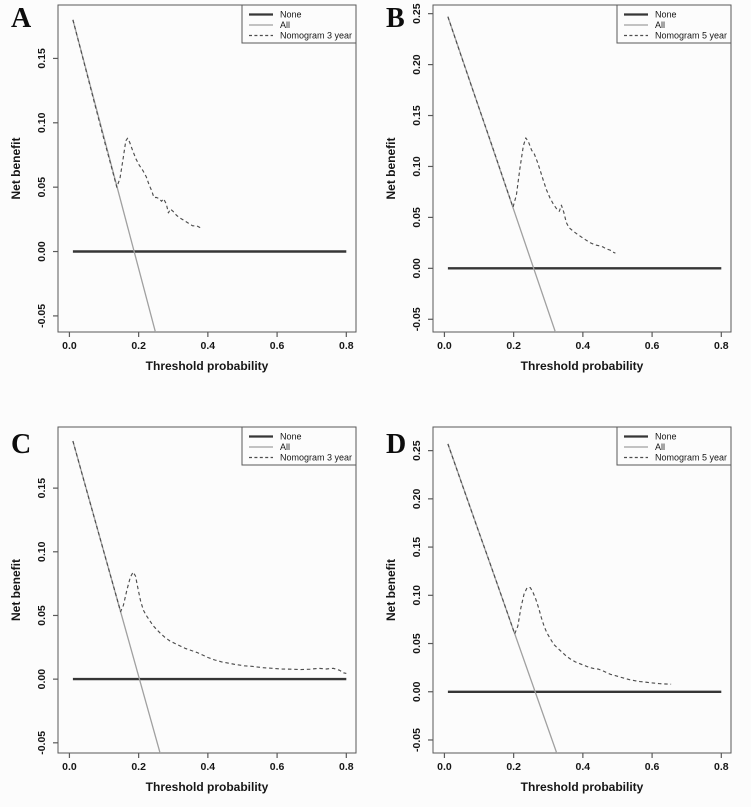 The width and height of the screenshot is (751, 807). Describe the element at coordinates (21, 444) in the screenshot. I see `panel-letter-C: C` at that location.